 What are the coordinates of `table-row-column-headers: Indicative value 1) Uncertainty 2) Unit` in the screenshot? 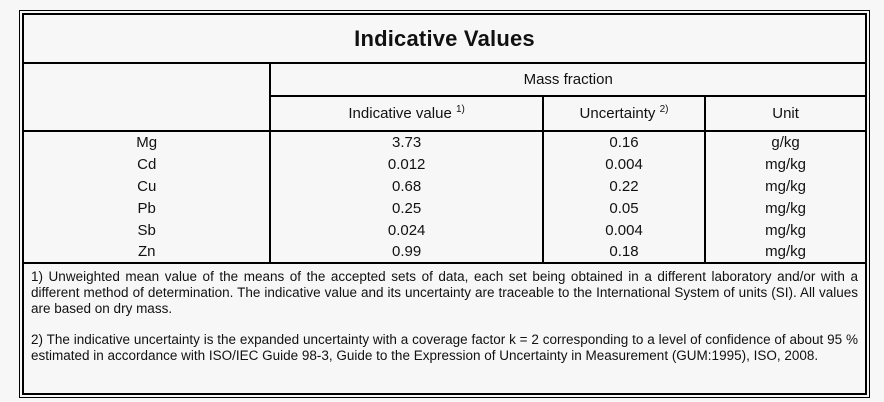 It's located at (444, 114).